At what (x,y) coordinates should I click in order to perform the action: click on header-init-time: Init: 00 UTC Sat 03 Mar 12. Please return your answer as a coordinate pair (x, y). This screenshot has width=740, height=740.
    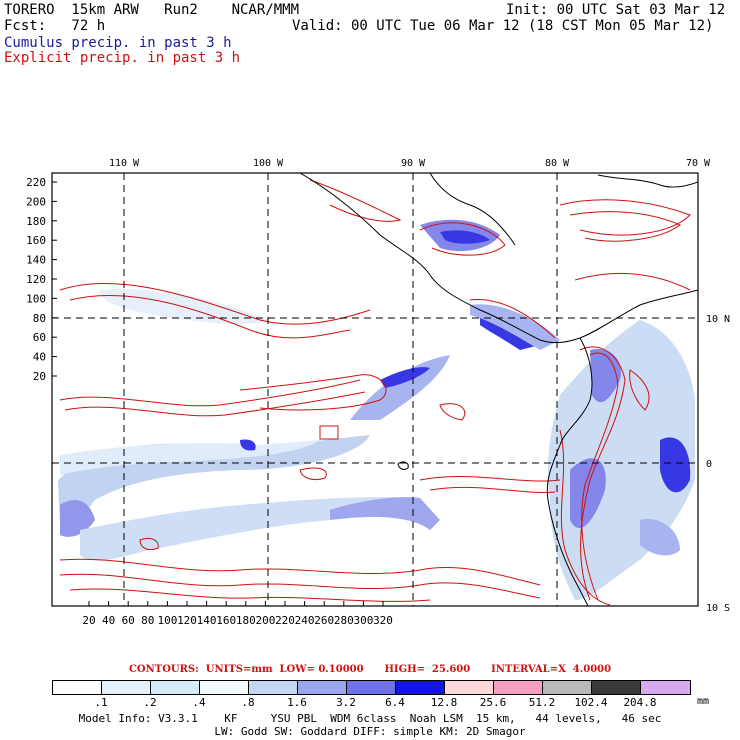
    Looking at the image, I should click on (616, 10).